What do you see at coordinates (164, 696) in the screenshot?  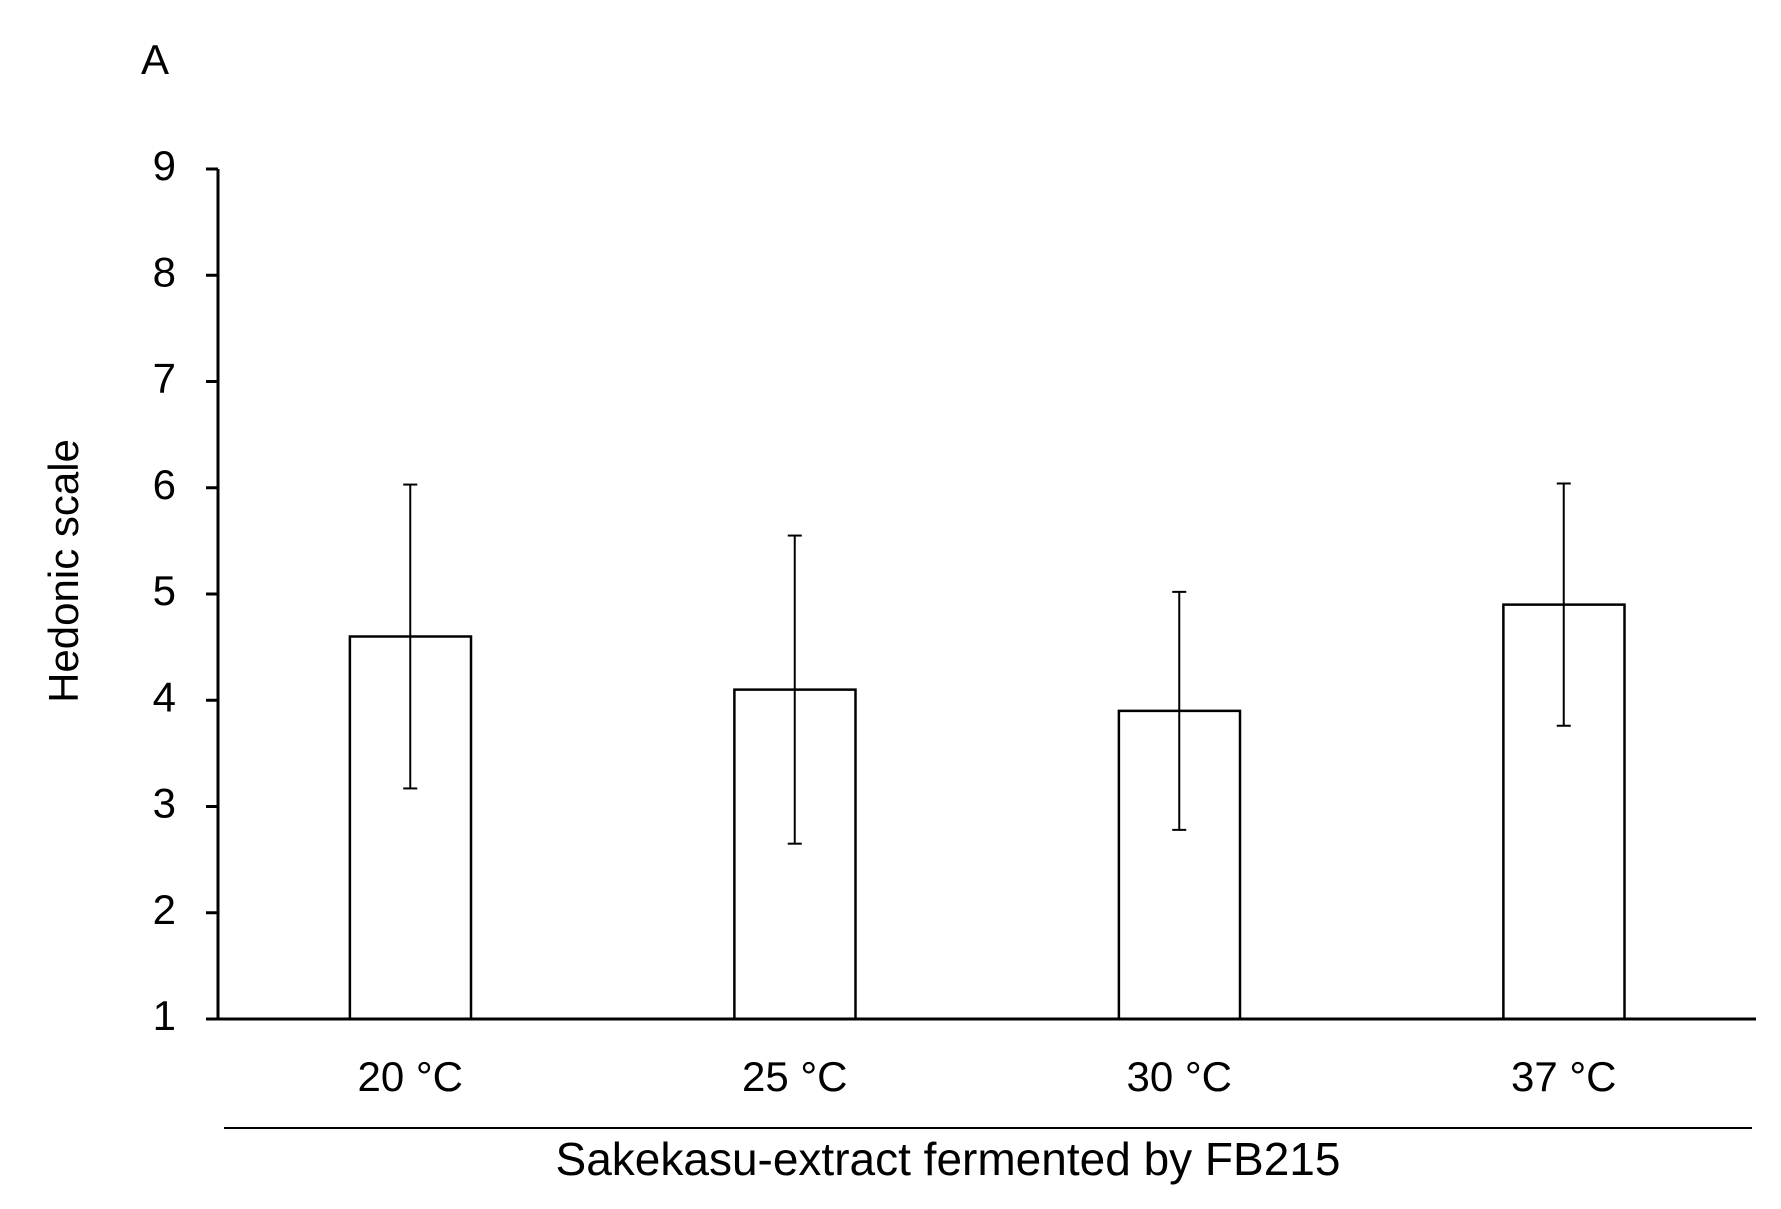 I see `y-tick-label: 4` at bounding box center [164, 696].